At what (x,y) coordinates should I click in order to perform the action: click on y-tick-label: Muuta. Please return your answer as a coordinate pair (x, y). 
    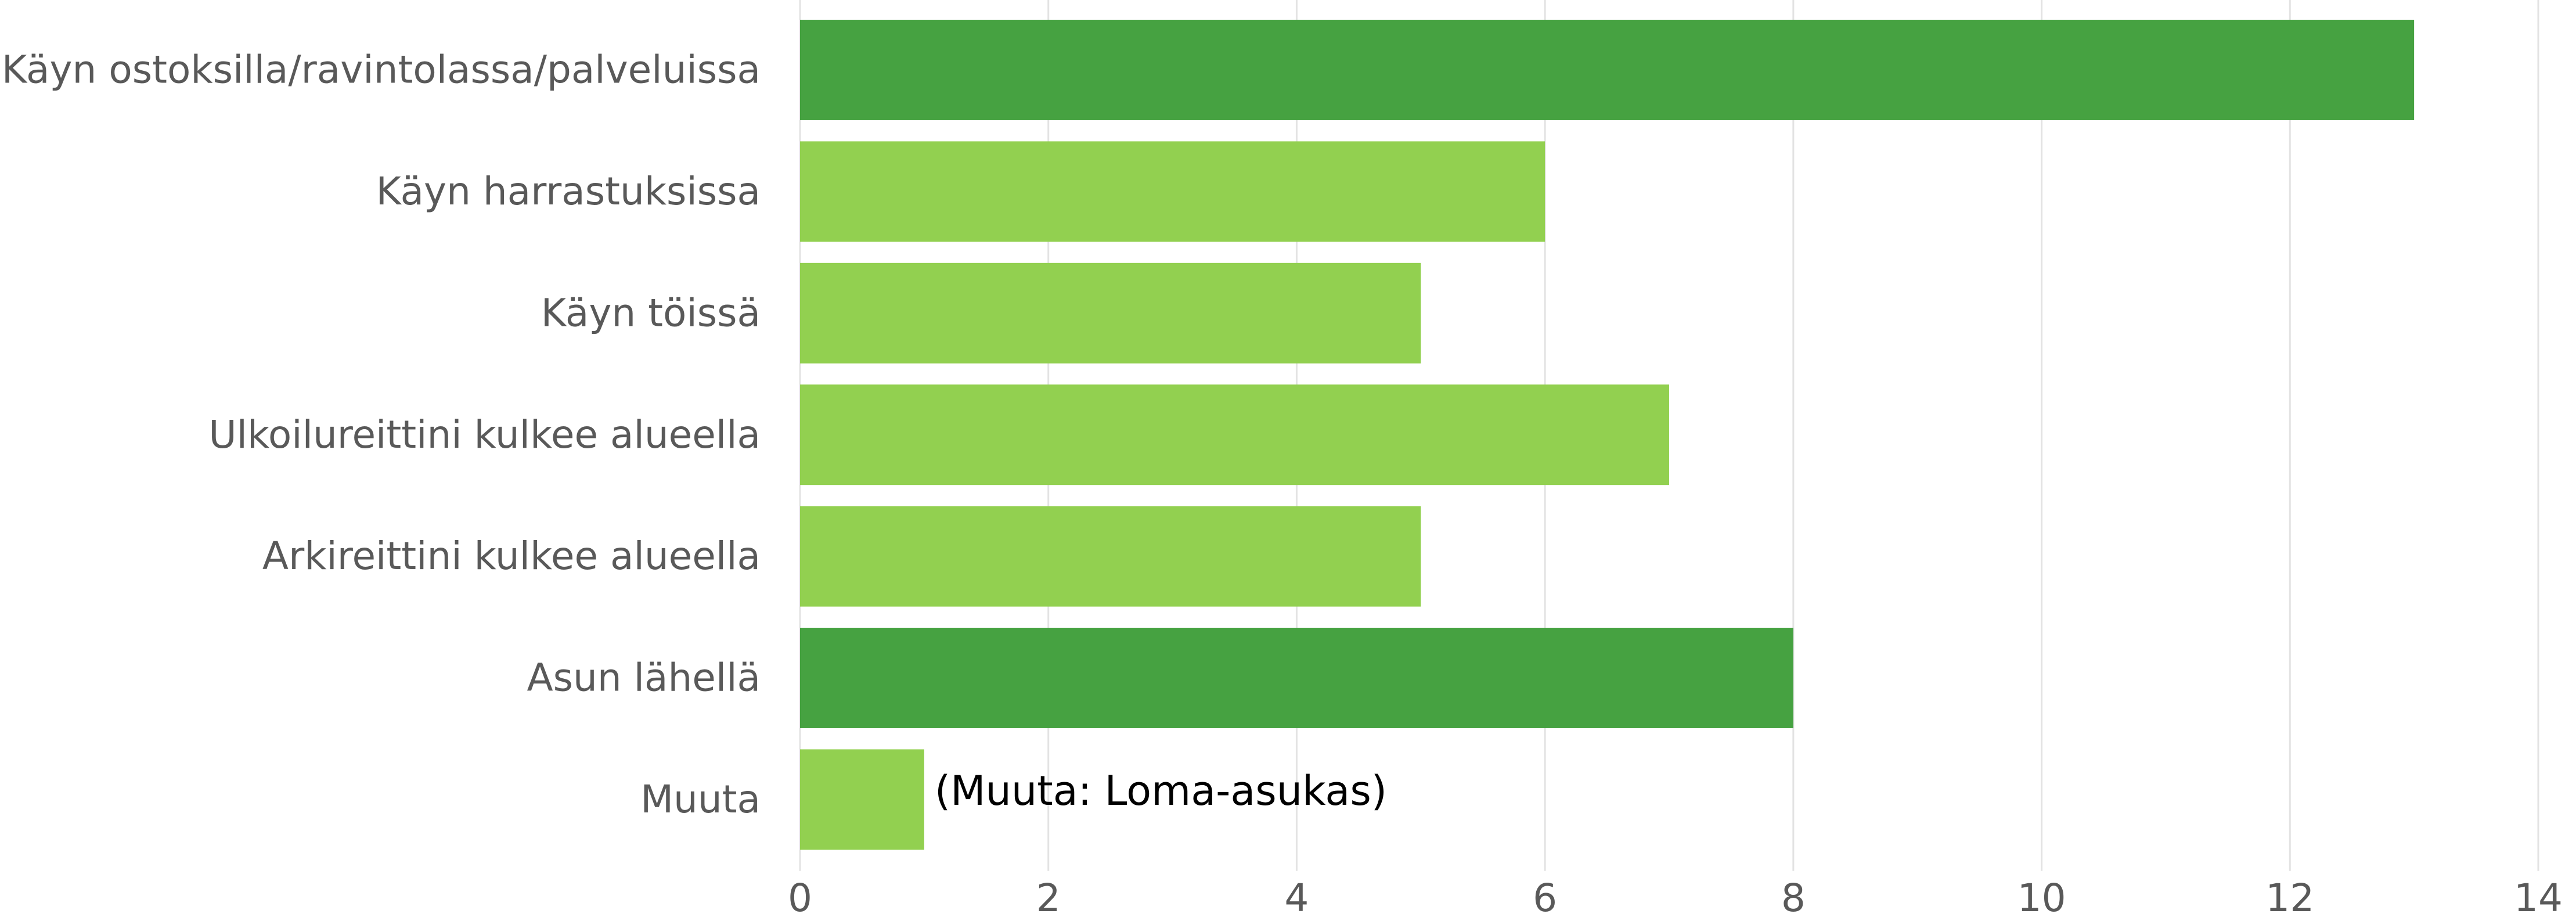
    Looking at the image, I should click on (700, 800).